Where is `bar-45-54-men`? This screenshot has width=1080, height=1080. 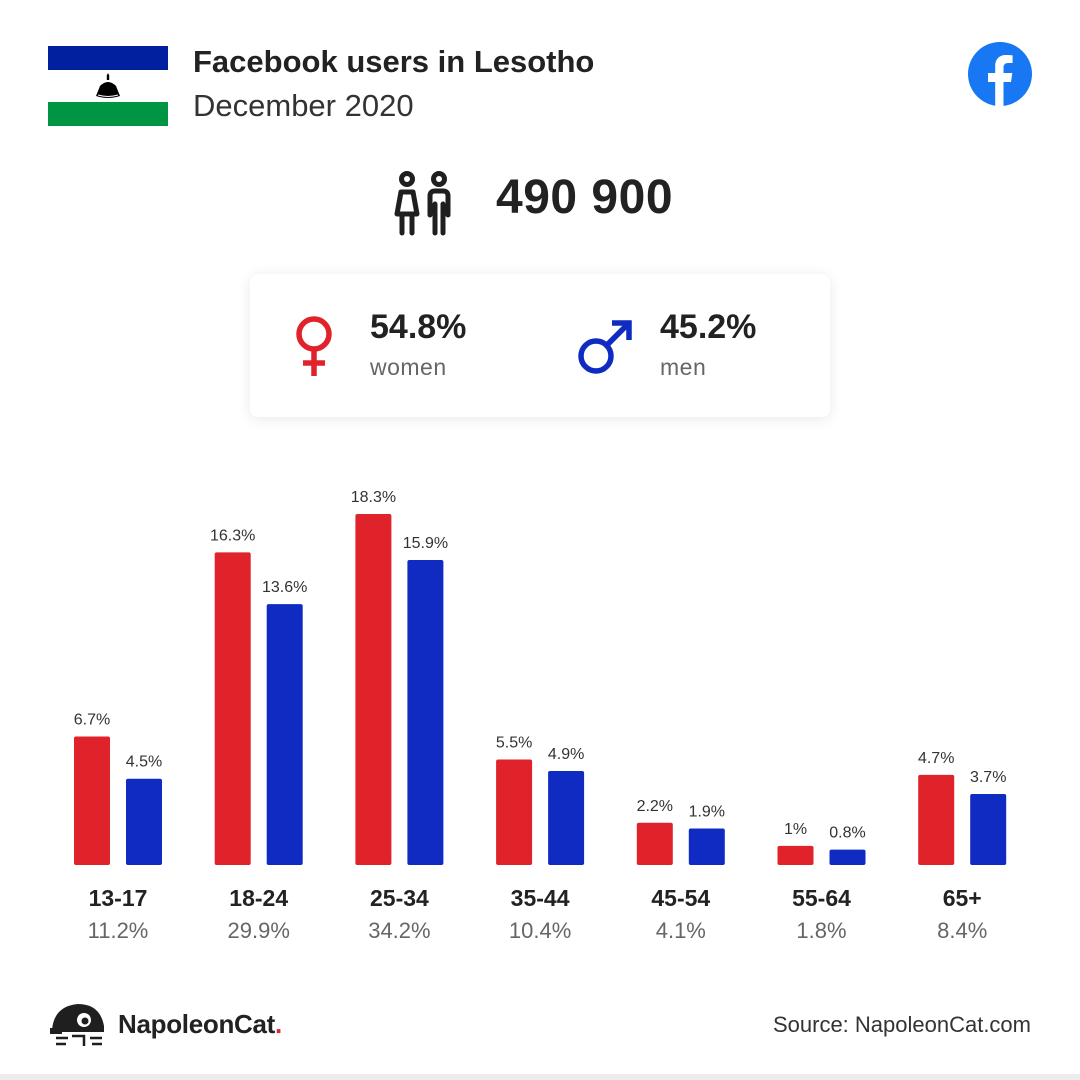 bar-45-54-men is located at coordinates (706, 846).